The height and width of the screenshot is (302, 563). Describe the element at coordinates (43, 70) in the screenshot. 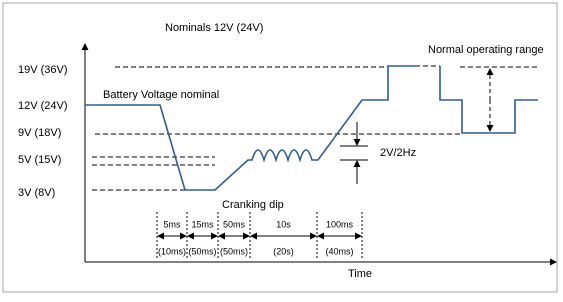

I see `y-label: 19V (36V)` at that location.